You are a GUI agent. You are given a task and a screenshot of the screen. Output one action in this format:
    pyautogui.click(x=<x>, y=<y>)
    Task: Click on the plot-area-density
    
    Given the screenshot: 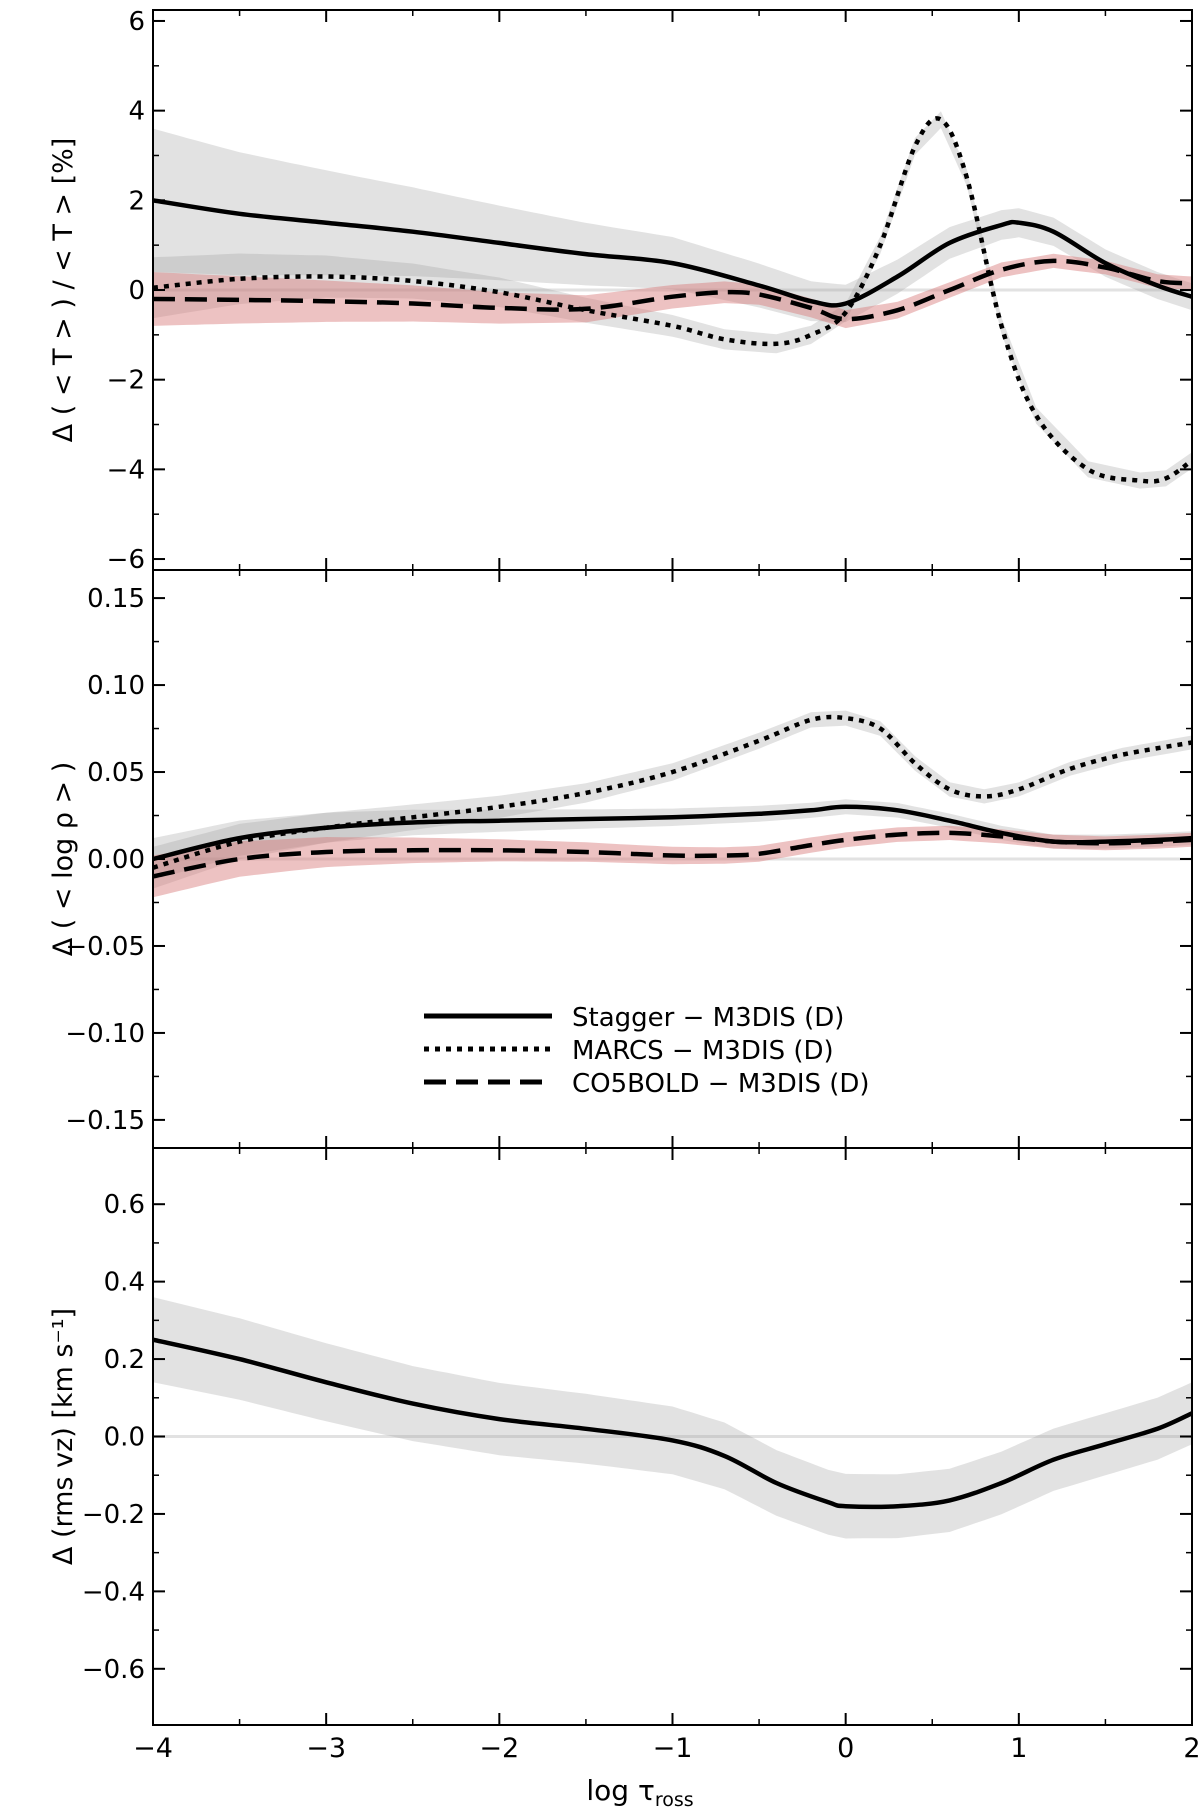 What is the action you would take?
    pyautogui.click(x=672, y=804)
    